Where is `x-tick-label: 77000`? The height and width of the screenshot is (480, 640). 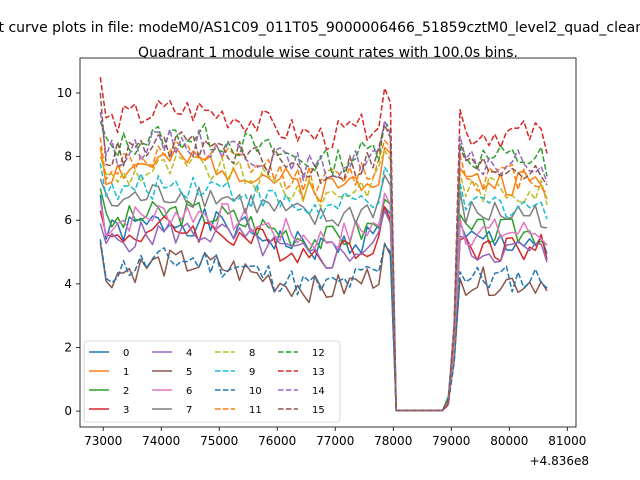
x-tick-label: 77000 is located at coordinates (335, 441).